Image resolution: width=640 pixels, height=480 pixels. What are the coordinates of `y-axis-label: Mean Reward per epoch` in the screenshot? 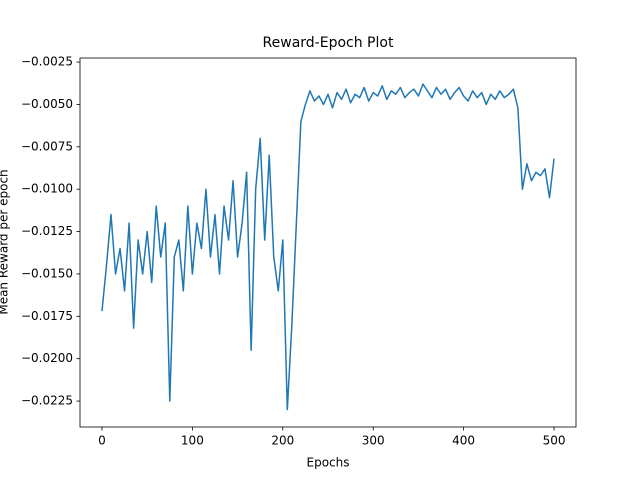 It's located at (5, 241).